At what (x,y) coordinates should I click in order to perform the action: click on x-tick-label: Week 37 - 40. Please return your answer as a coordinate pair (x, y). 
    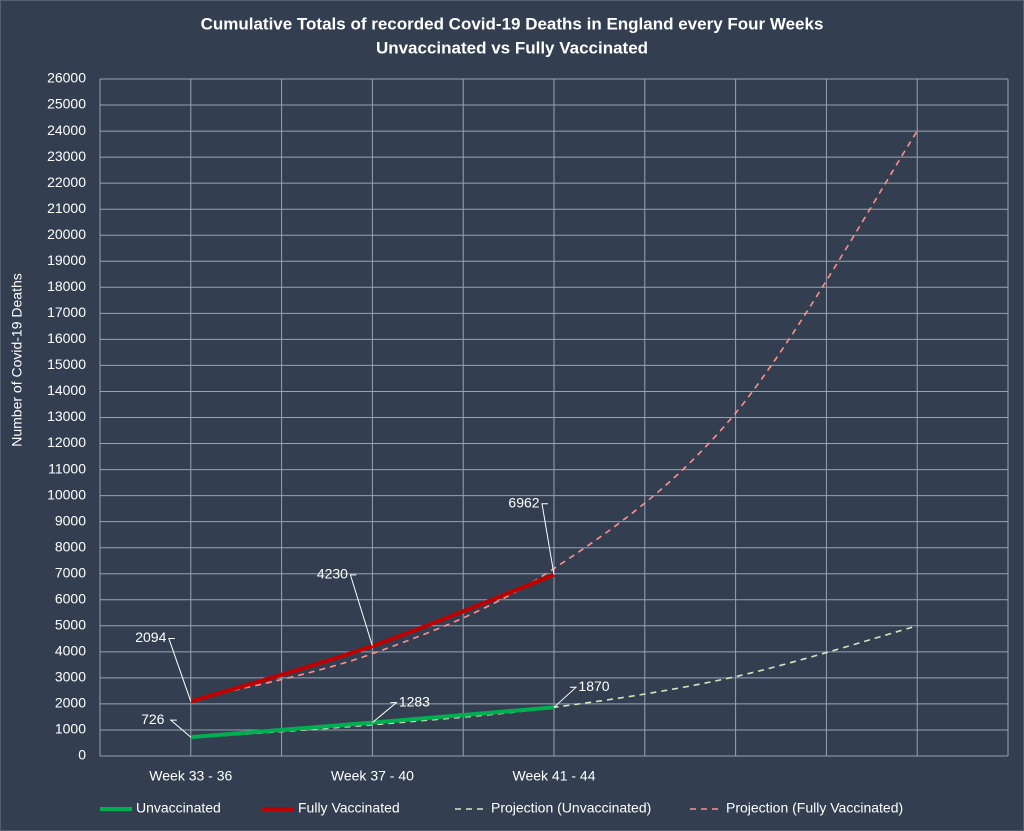
    Looking at the image, I should click on (372, 776).